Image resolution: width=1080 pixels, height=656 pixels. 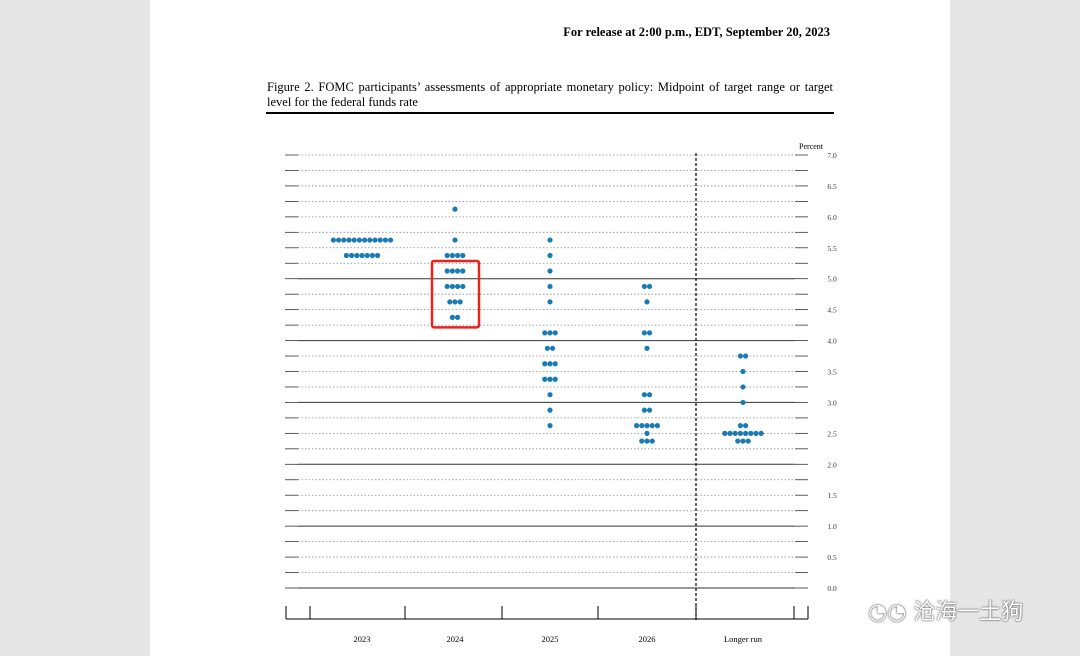 I want to click on y-tick-label: 2.5, so click(x=832, y=433).